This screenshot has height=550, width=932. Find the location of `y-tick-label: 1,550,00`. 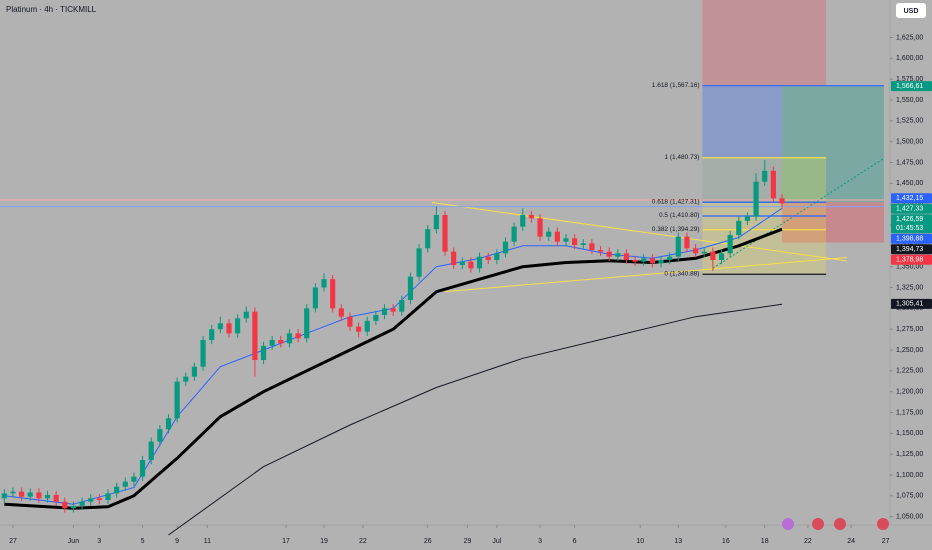

y-tick-label: 1,550,00 is located at coordinates (909, 100).